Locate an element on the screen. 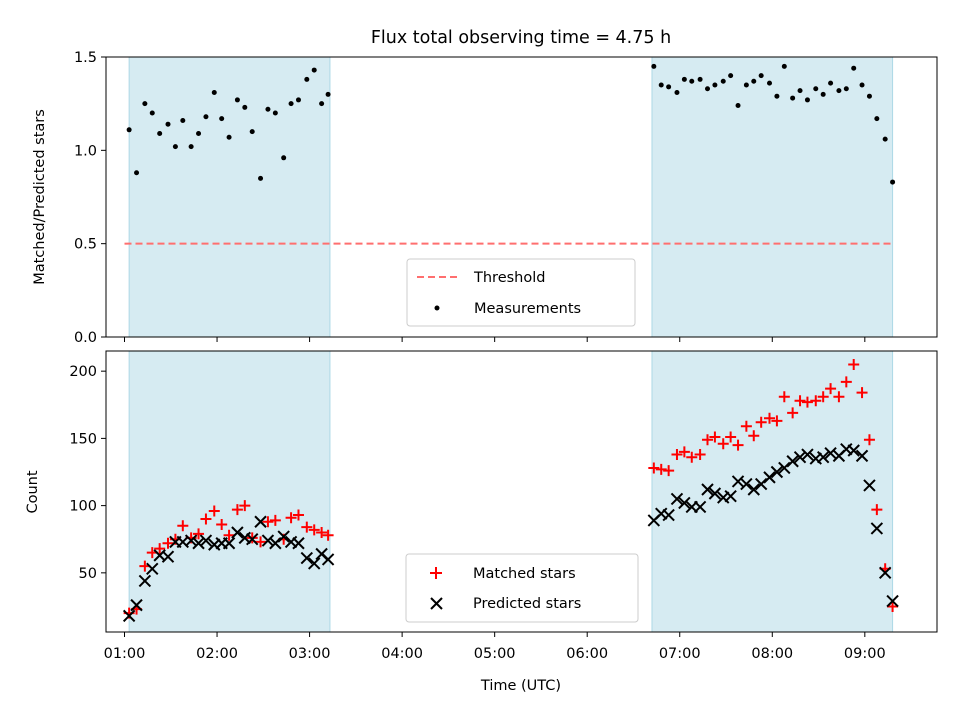  predicted-legend-label: Predicted stars is located at coordinates (527, 604).